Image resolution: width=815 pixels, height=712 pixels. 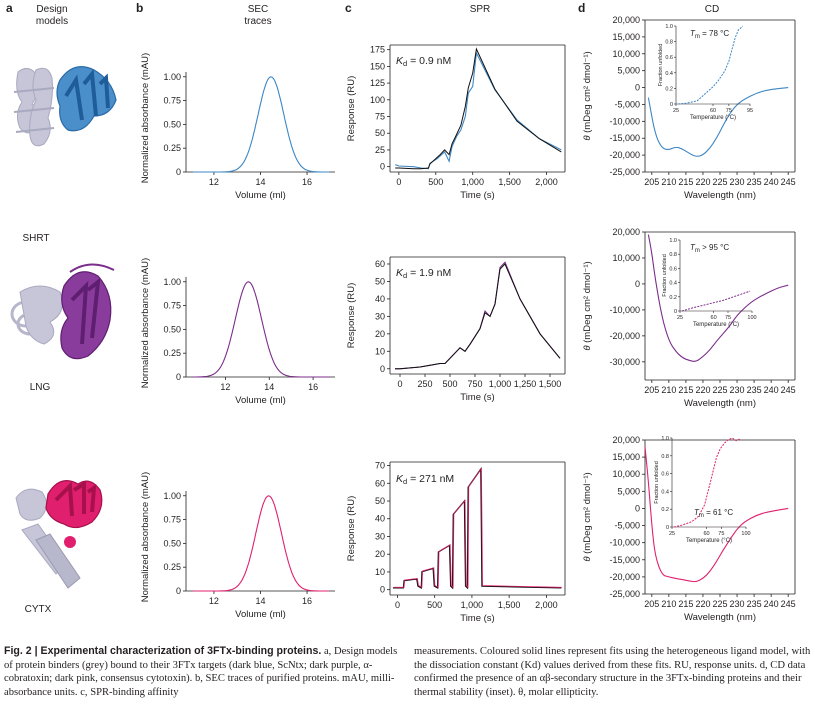 What do you see at coordinates (718, 122) in the screenshot?
I see `cd-spectrum-line` at bounding box center [718, 122].